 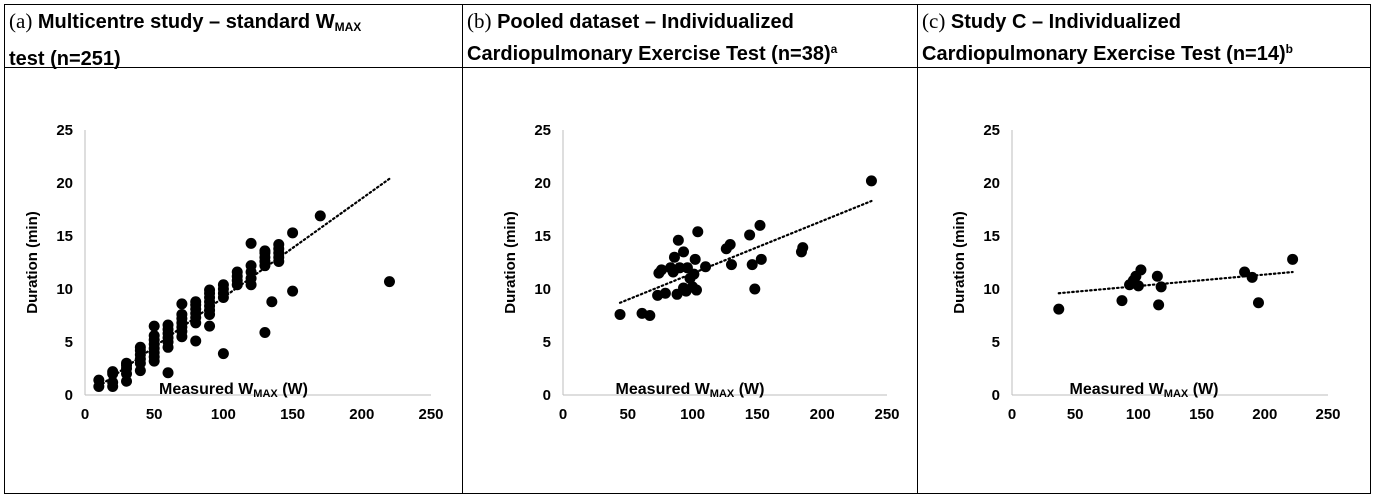 What do you see at coordinates (154, 414) in the screenshot?
I see `panel-a-x-tick-label: 50` at bounding box center [154, 414].